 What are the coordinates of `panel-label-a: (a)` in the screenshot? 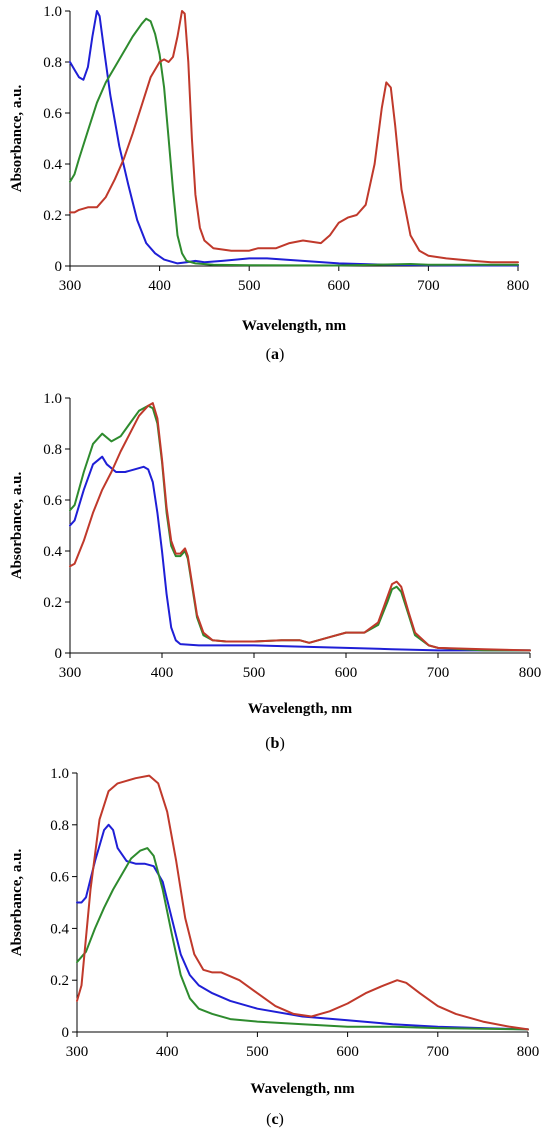 It's located at (275, 354).